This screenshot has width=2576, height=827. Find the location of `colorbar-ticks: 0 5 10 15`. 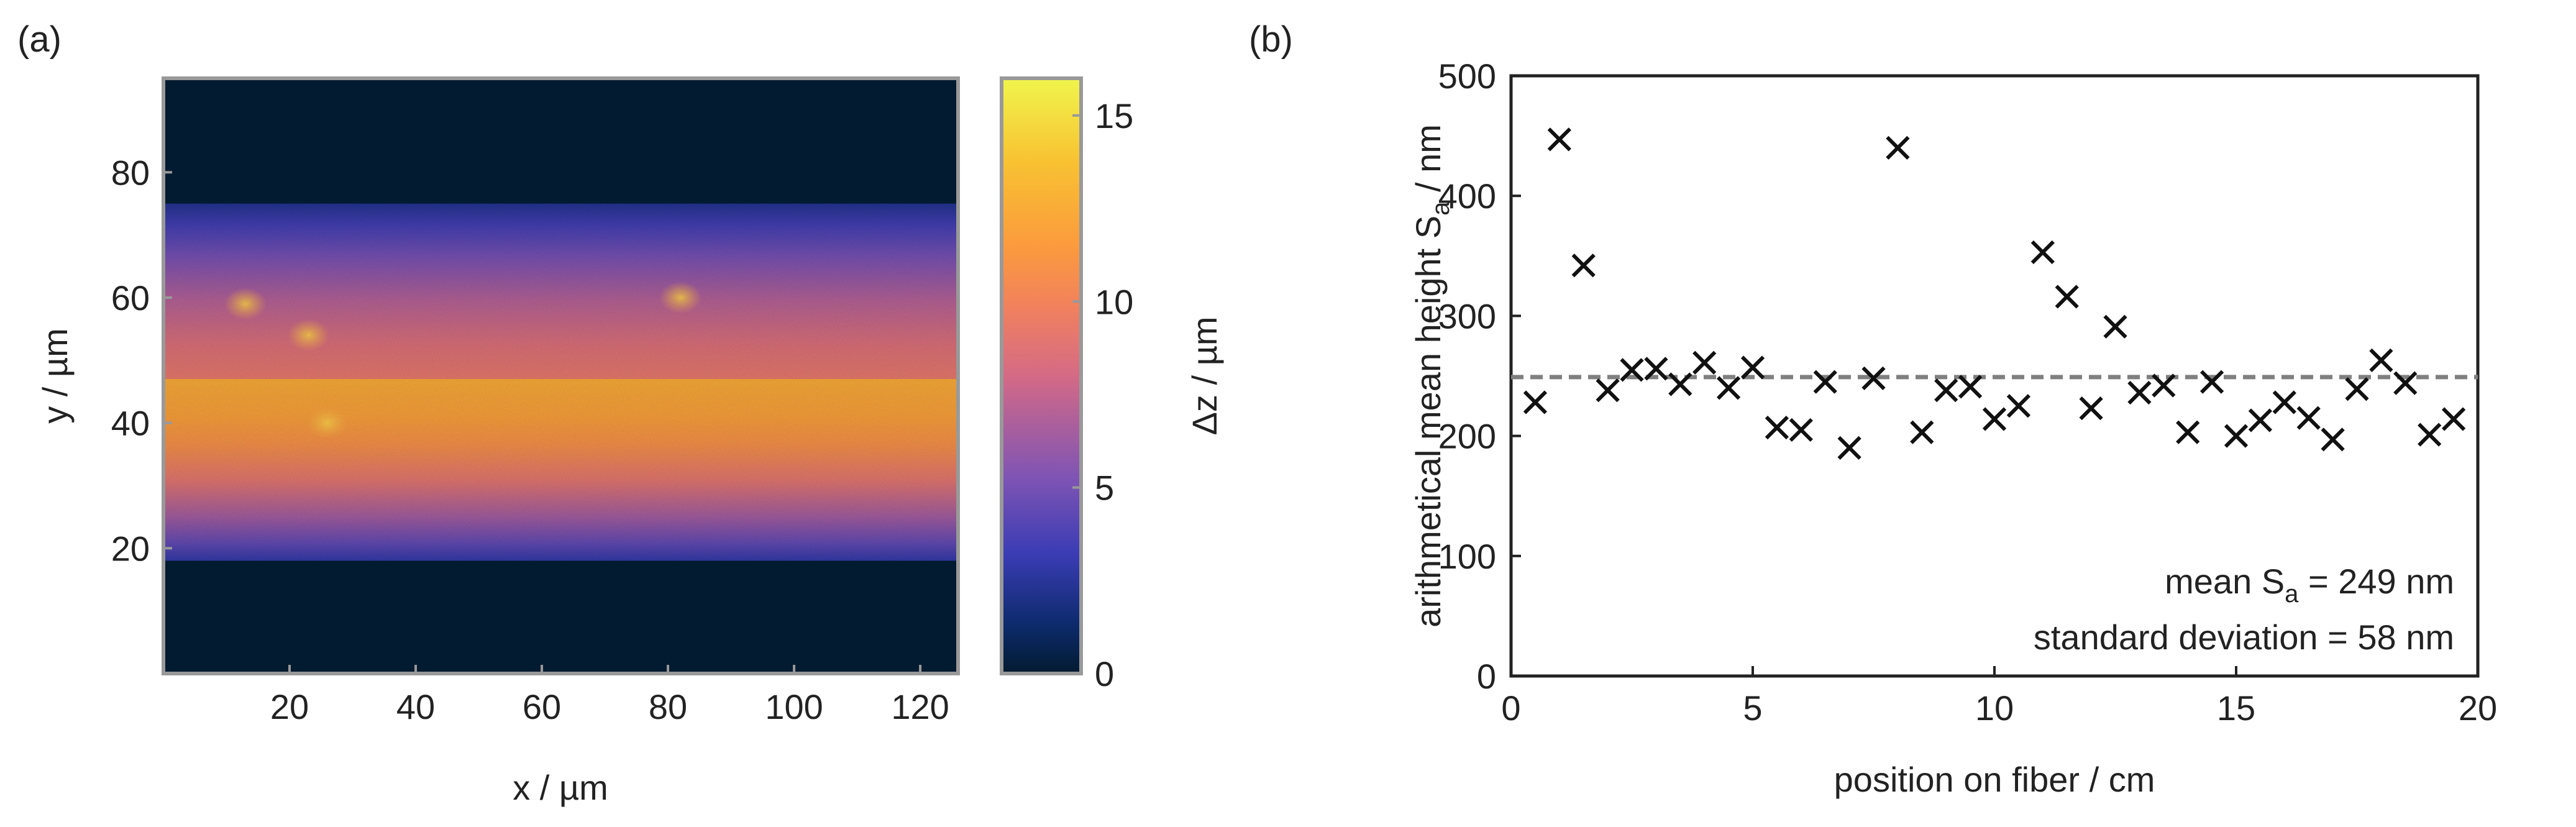

colorbar-ticks: 0 5 10 15 is located at coordinates (1102, 394).